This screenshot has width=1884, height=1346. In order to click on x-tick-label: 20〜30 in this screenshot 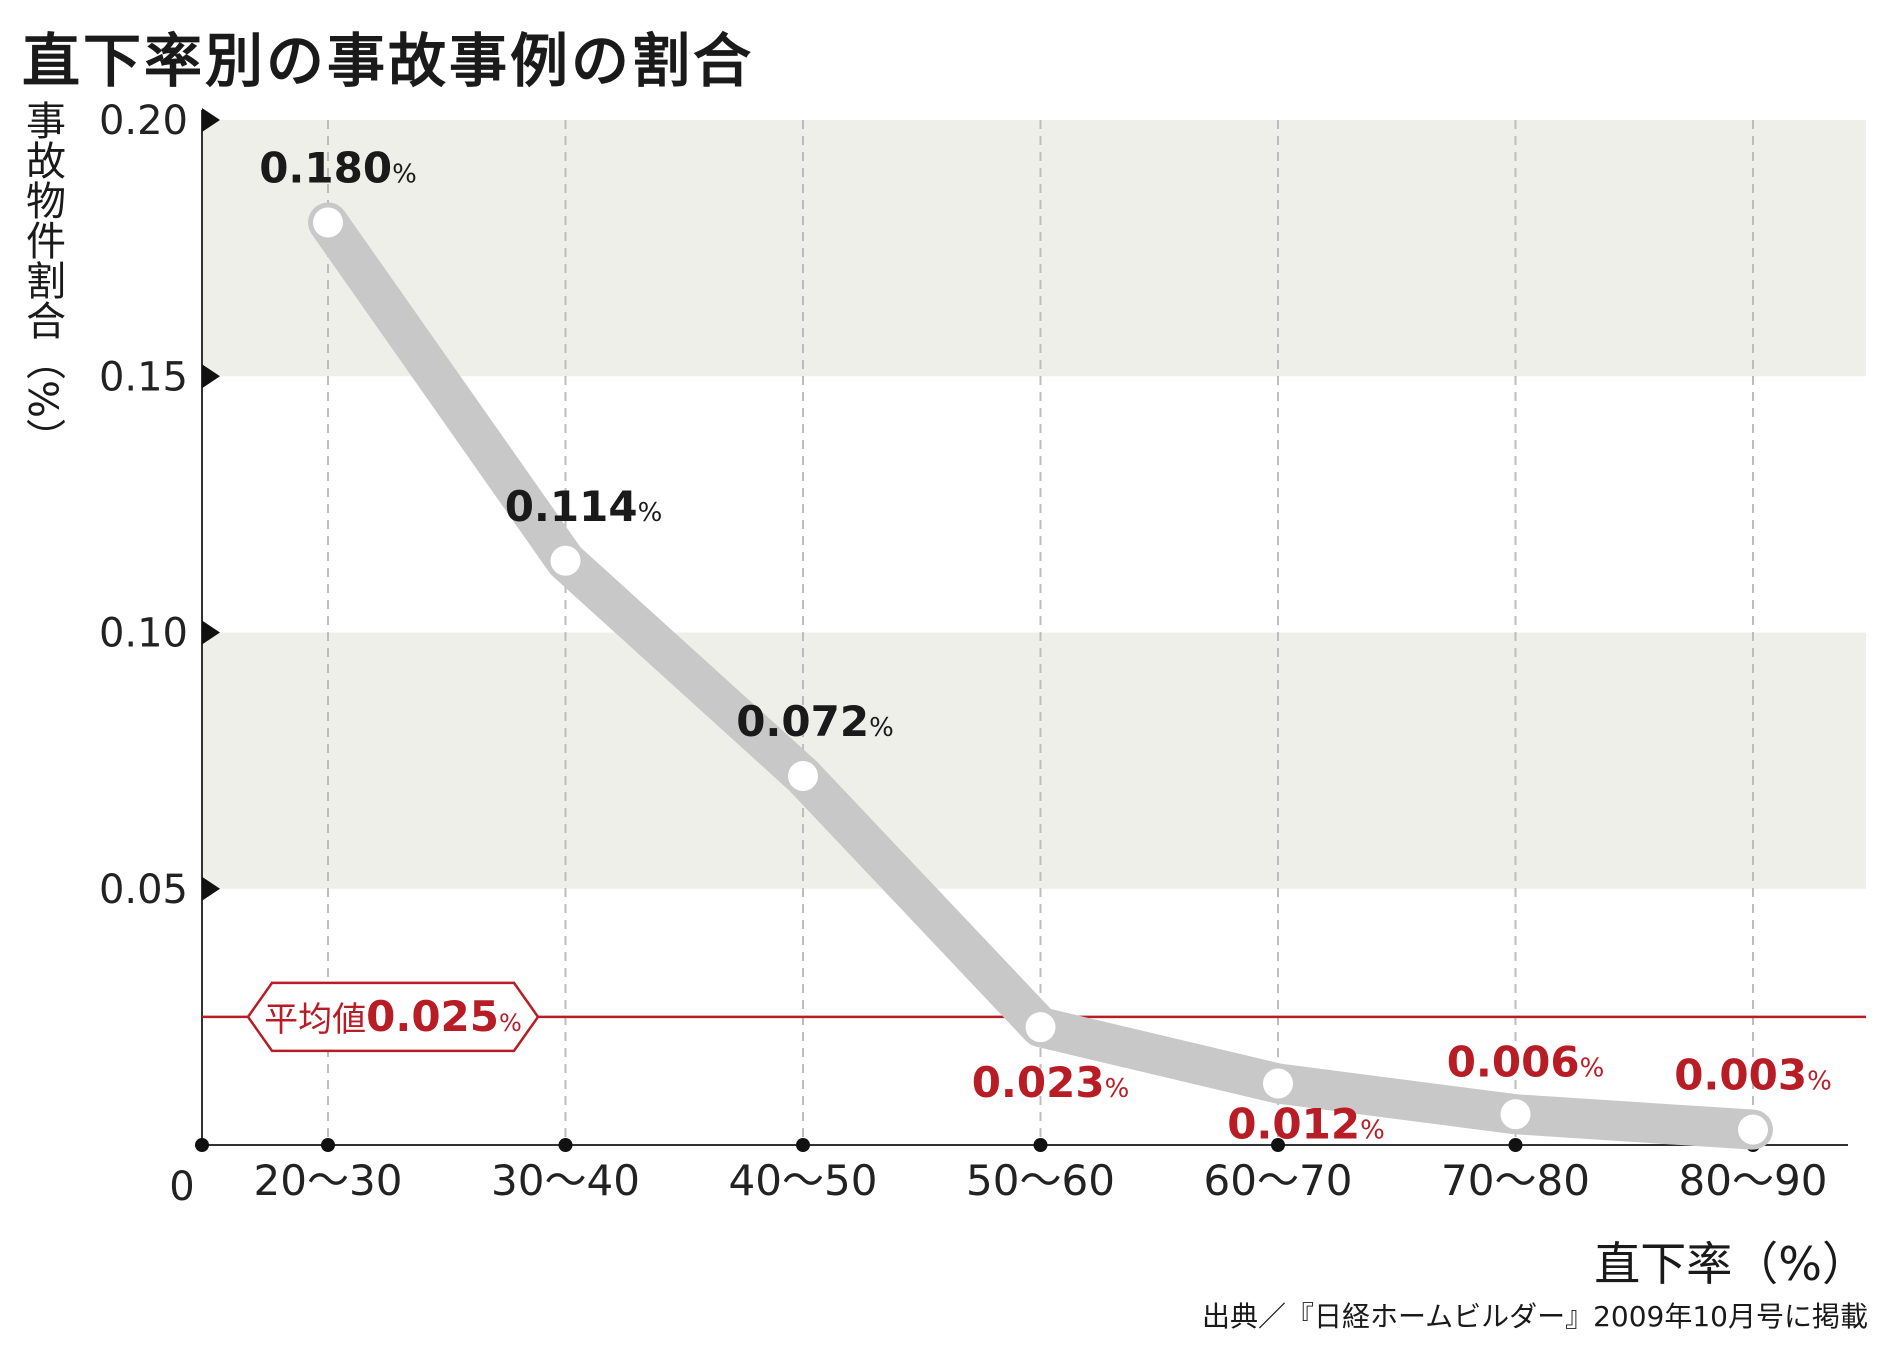, I will do `click(328, 1180)`.